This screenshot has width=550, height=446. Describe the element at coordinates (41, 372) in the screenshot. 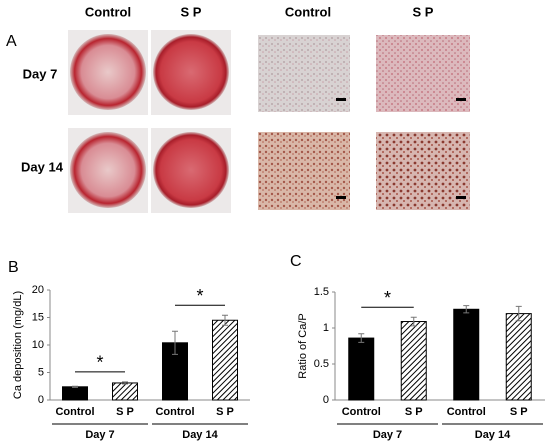

I see `y-tick-label: 5` at that location.